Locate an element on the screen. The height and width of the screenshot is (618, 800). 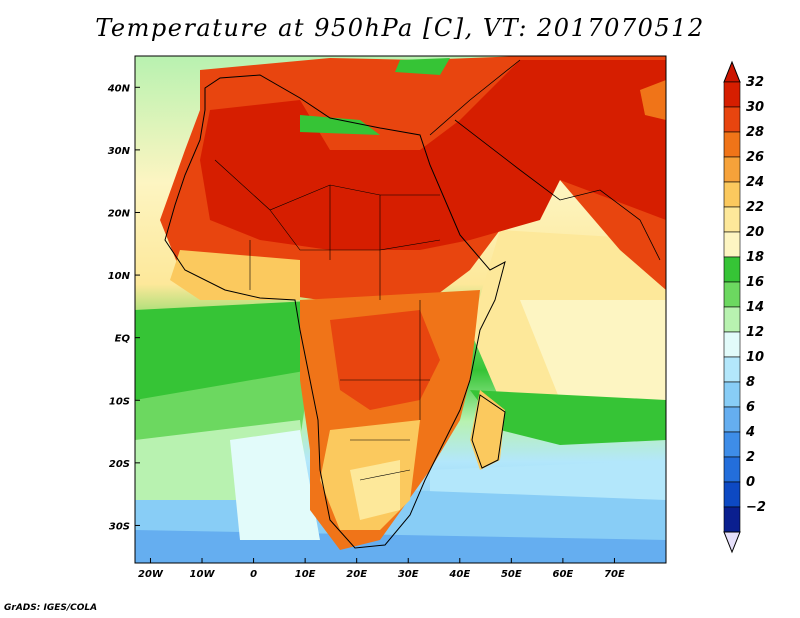
colorbar-under-arrow is located at coordinates (732, 542).